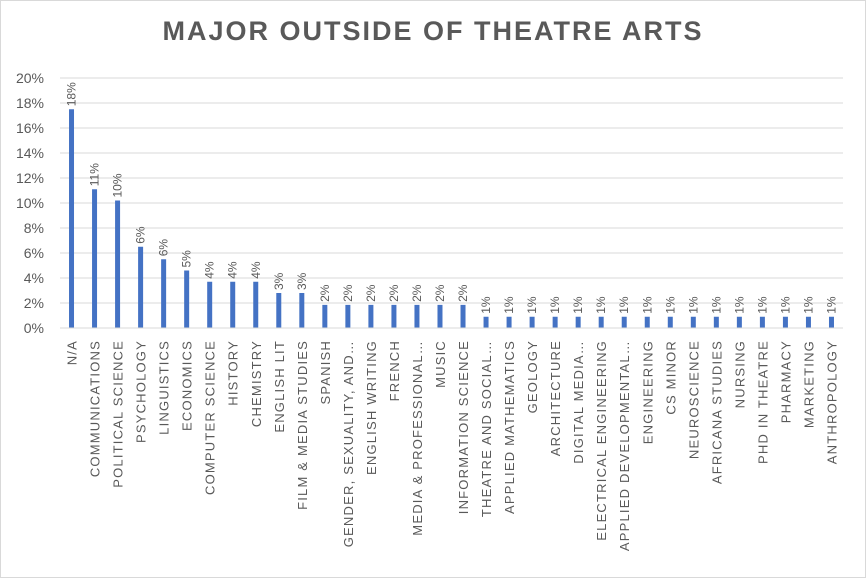 The image size is (866, 578). I want to click on y-tick-label: 12%, so click(30, 178).